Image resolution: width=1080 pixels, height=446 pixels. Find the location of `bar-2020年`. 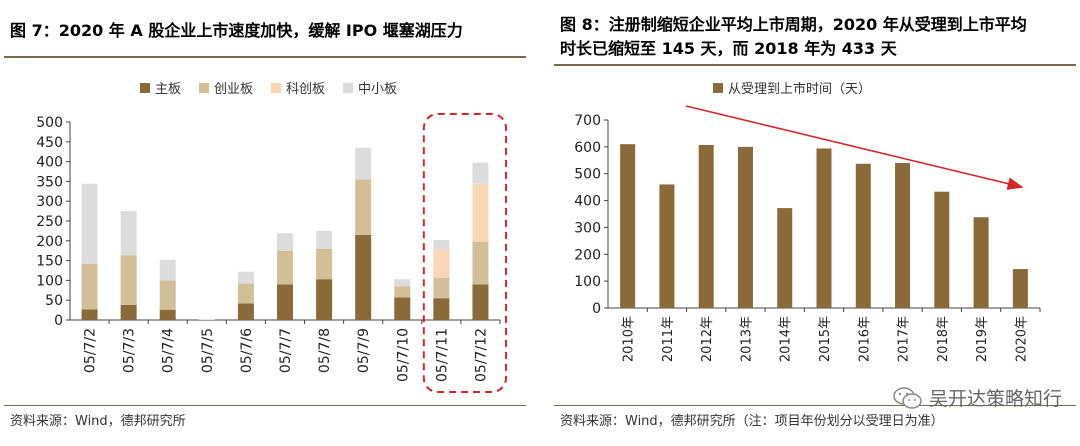

bar-2020年 is located at coordinates (1020, 288).